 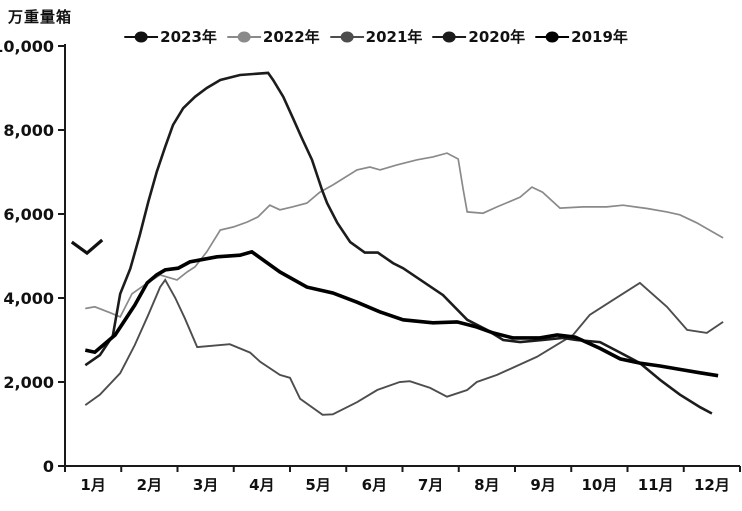 What do you see at coordinates (497, 37) in the screenshot?
I see `legend-label: 2020年` at bounding box center [497, 37].